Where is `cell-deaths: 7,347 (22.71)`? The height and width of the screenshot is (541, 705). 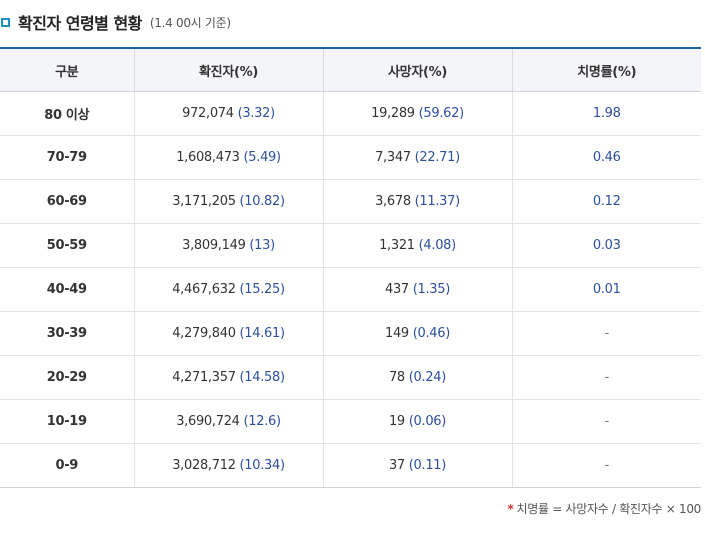 cell-deaths: 7,347 (22.71) is located at coordinates (418, 157).